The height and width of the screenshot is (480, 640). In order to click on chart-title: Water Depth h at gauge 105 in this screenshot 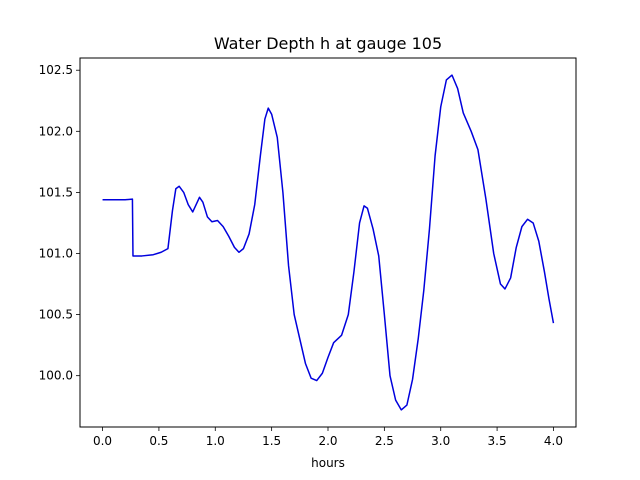, I will do `click(328, 43)`.